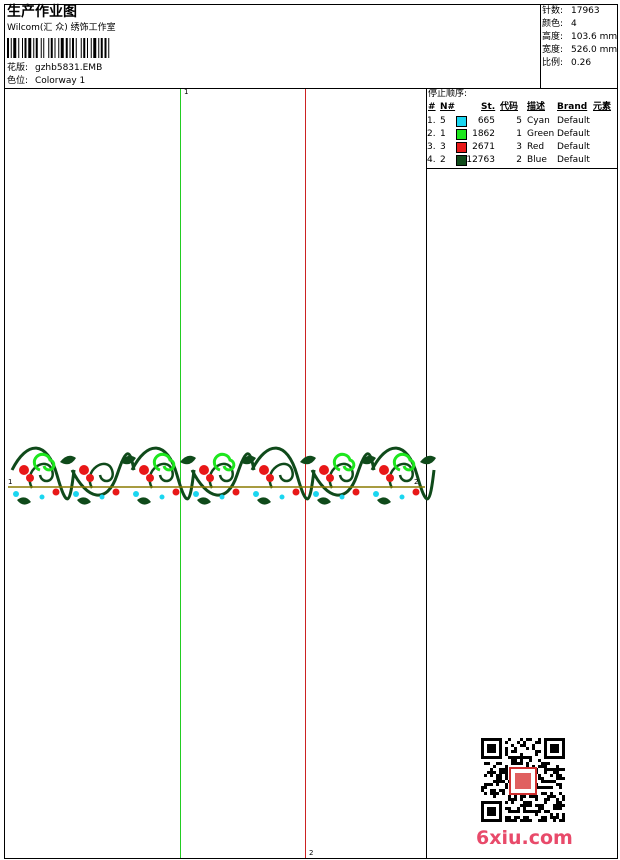 The height and width of the screenshot is (860, 620). I want to click on code: 3, so click(519, 147).